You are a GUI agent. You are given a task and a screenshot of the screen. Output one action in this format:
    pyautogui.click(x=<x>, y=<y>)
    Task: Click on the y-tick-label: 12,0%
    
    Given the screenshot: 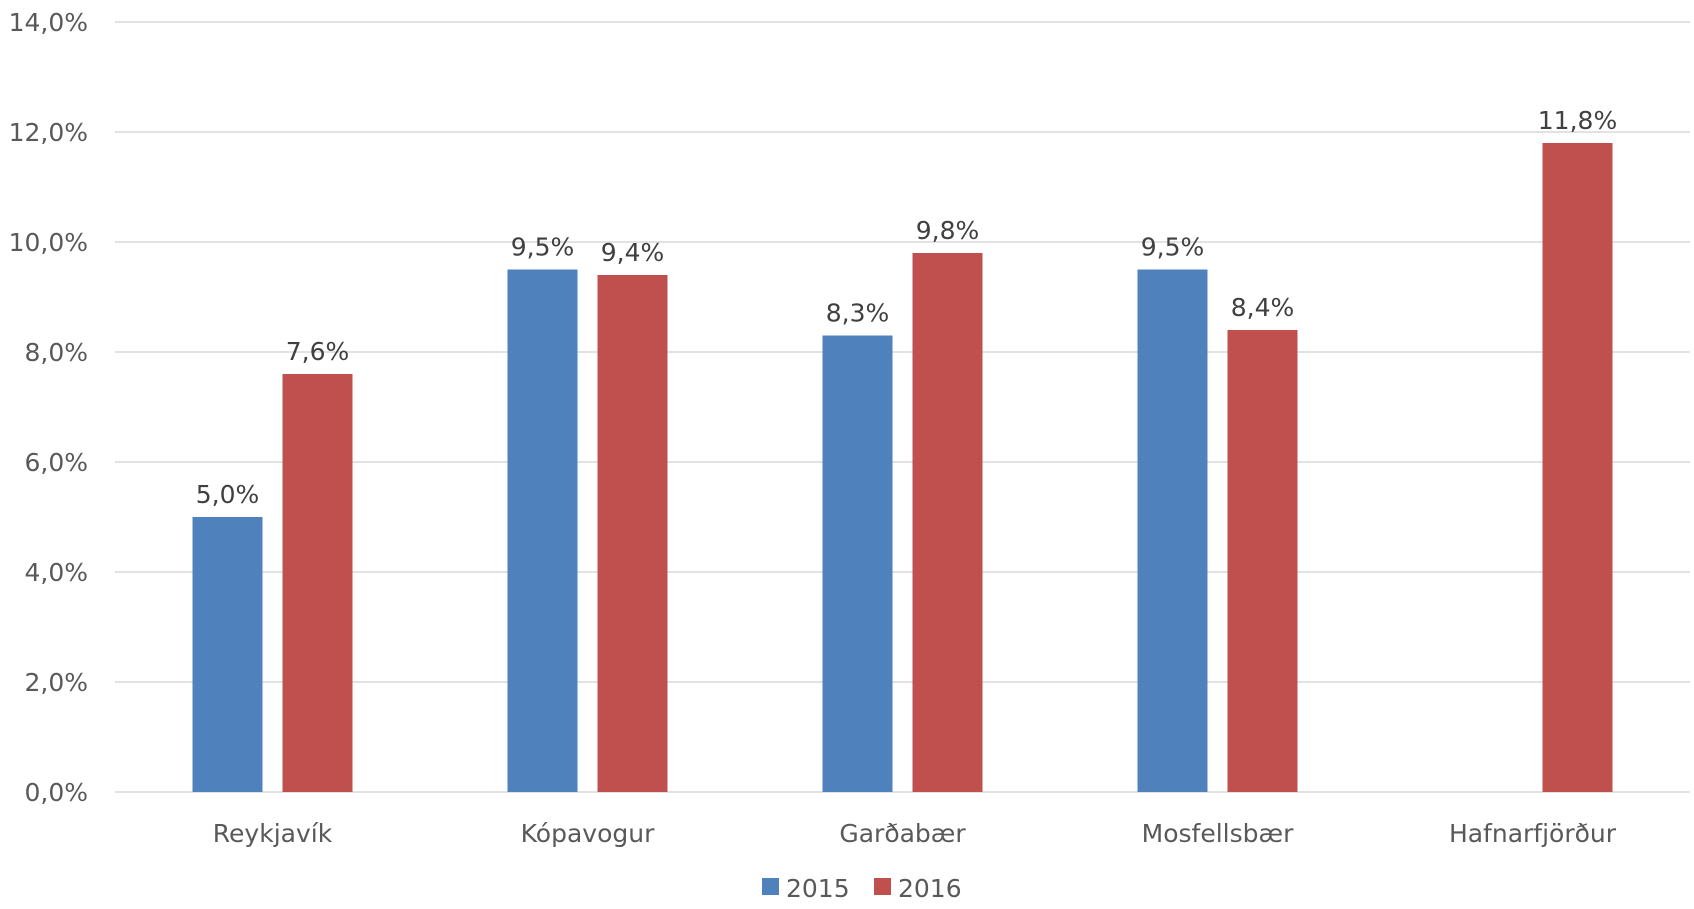 What is the action you would take?
    pyautogui.click(x=48, y=132)
    